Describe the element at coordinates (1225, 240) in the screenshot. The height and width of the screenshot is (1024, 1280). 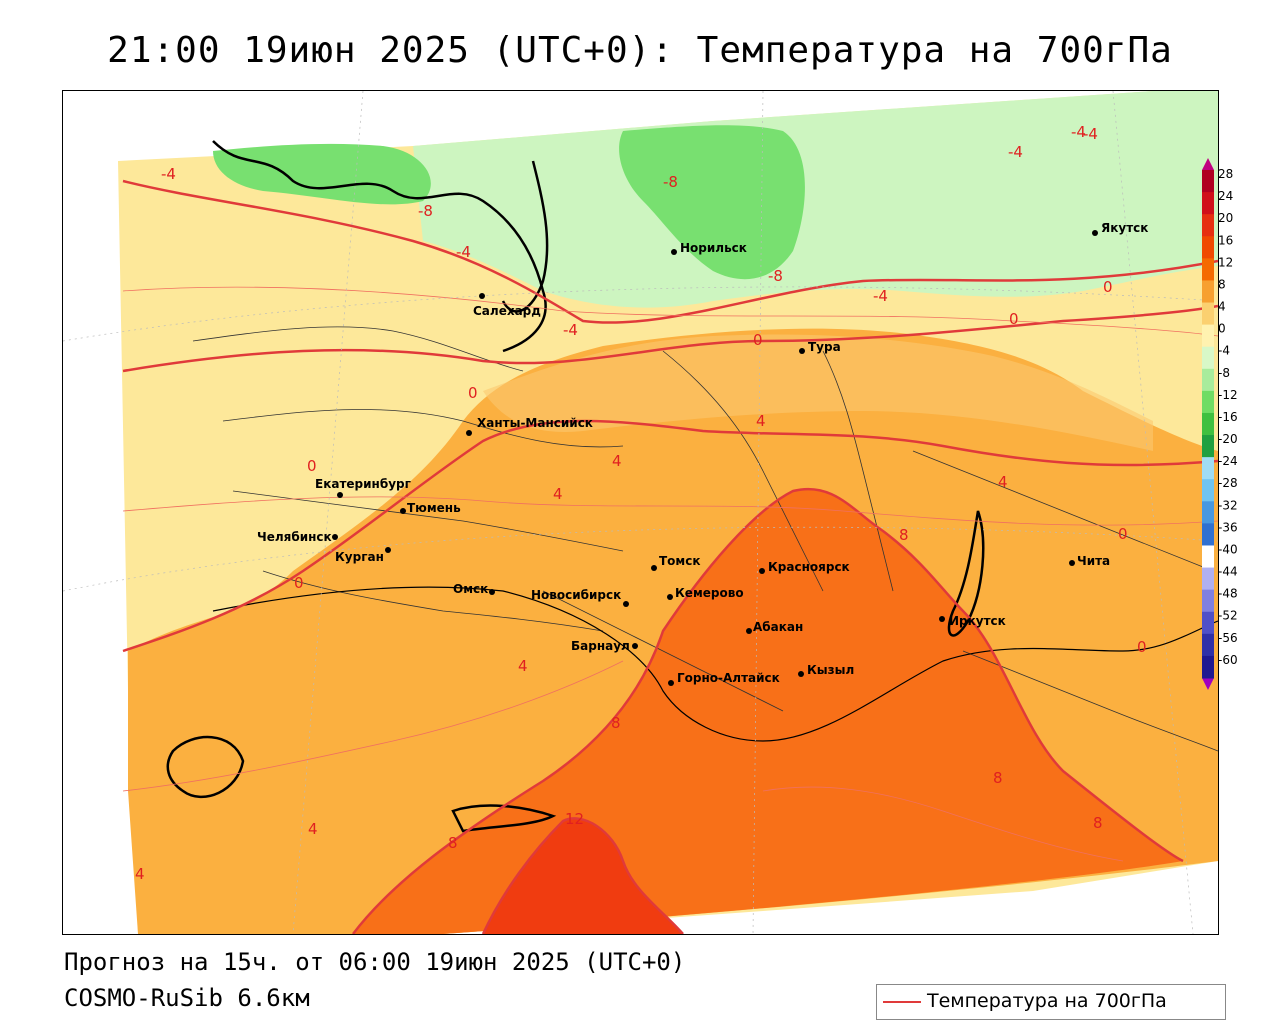
I see `scale-tick-label: 16` at that location.